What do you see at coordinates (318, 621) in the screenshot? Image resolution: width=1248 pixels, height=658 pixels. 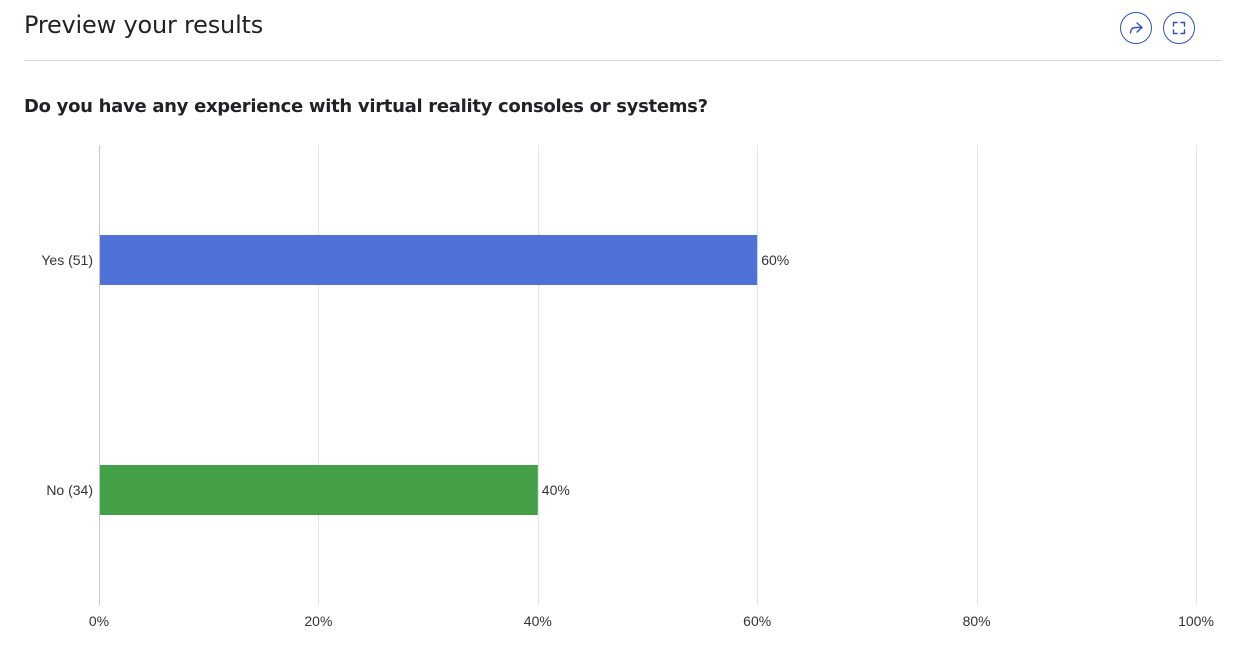 I see `x-tick-label: 20%` at bounding box center [318, 621].